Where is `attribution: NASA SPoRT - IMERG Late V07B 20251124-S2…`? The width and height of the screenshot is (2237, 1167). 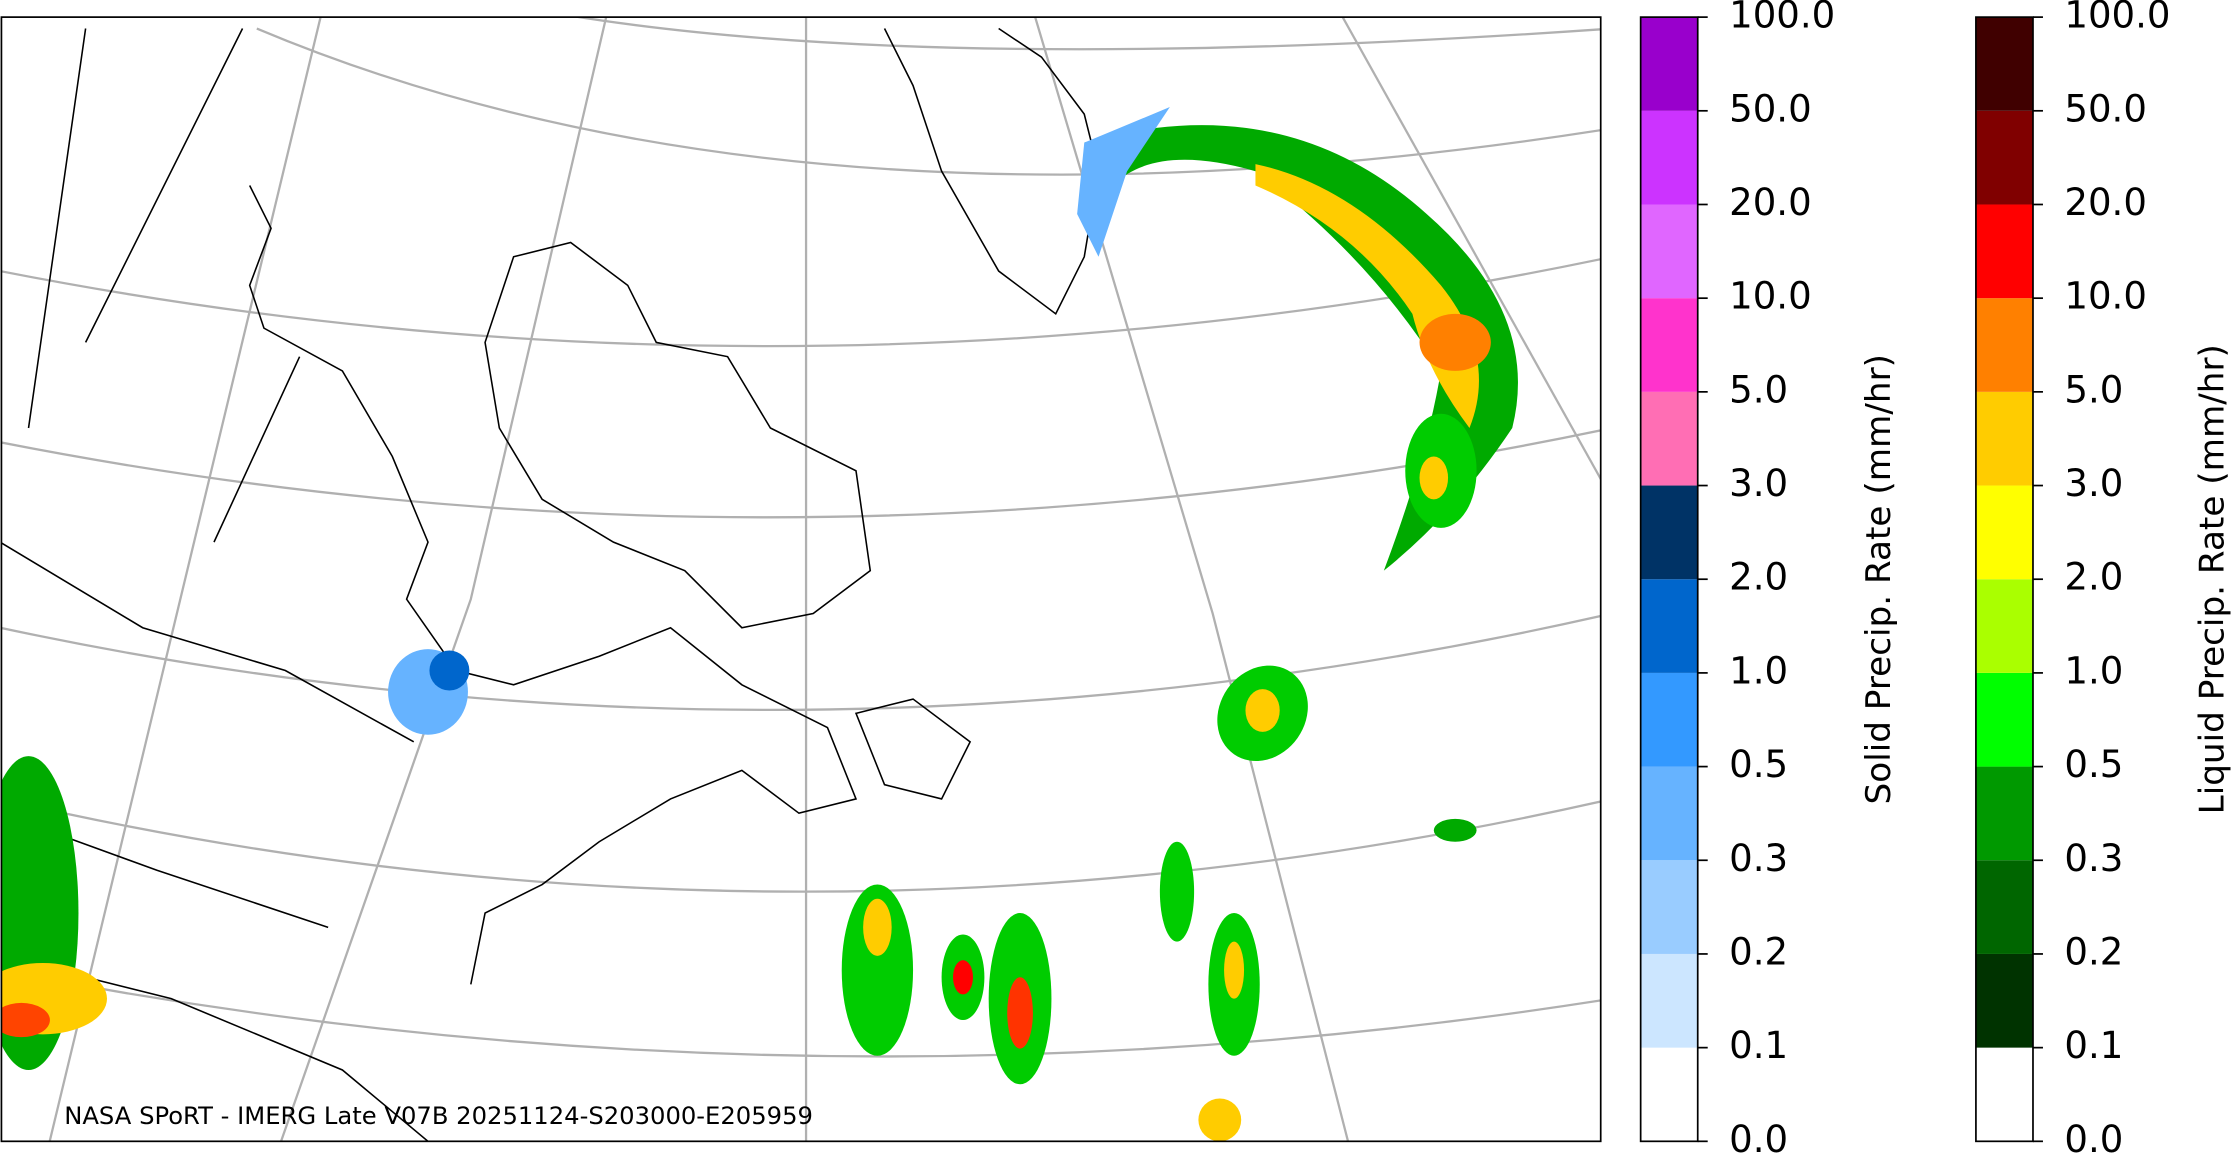 attribution: NASA SPoRT - IMERG Late V07B 20251124-S2… is located at coordinates (438, 1115).